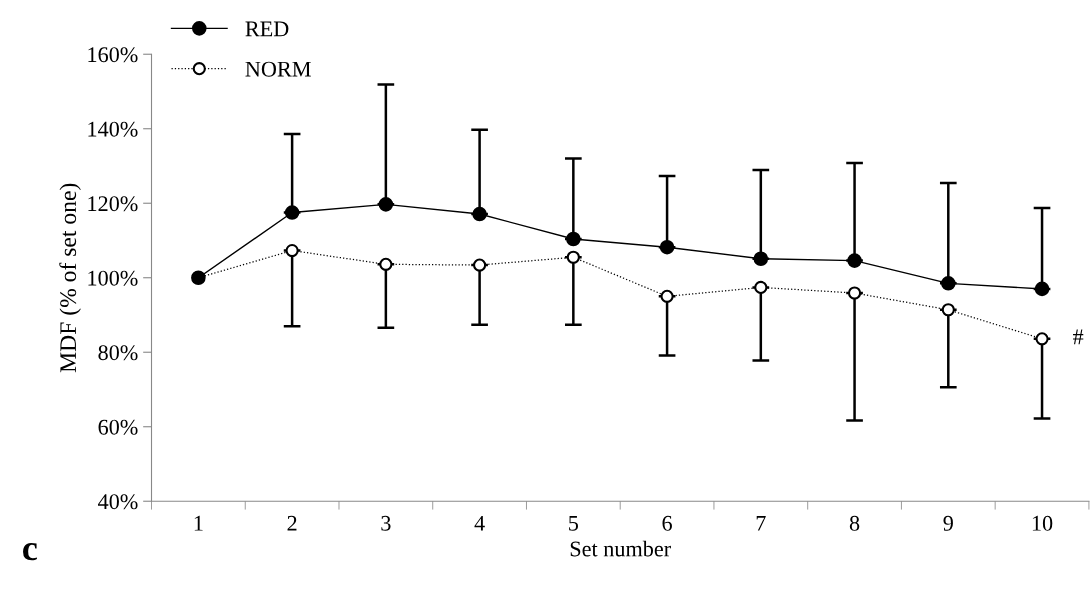  I want to click on y-tick-label: 80%, so click(118, 353).